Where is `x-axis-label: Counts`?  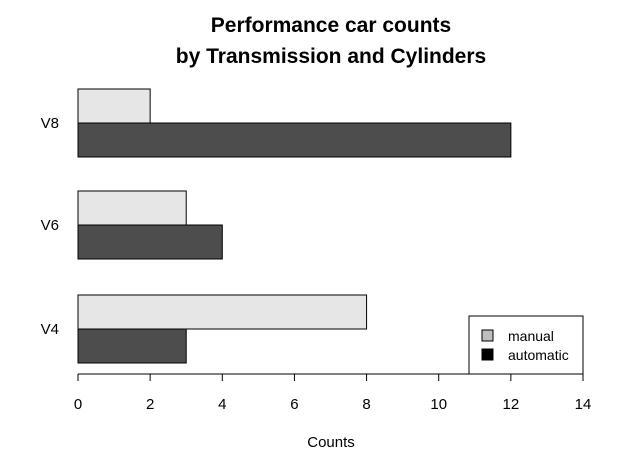 x-axis-label: Counts is located at coordinates (331, 442).